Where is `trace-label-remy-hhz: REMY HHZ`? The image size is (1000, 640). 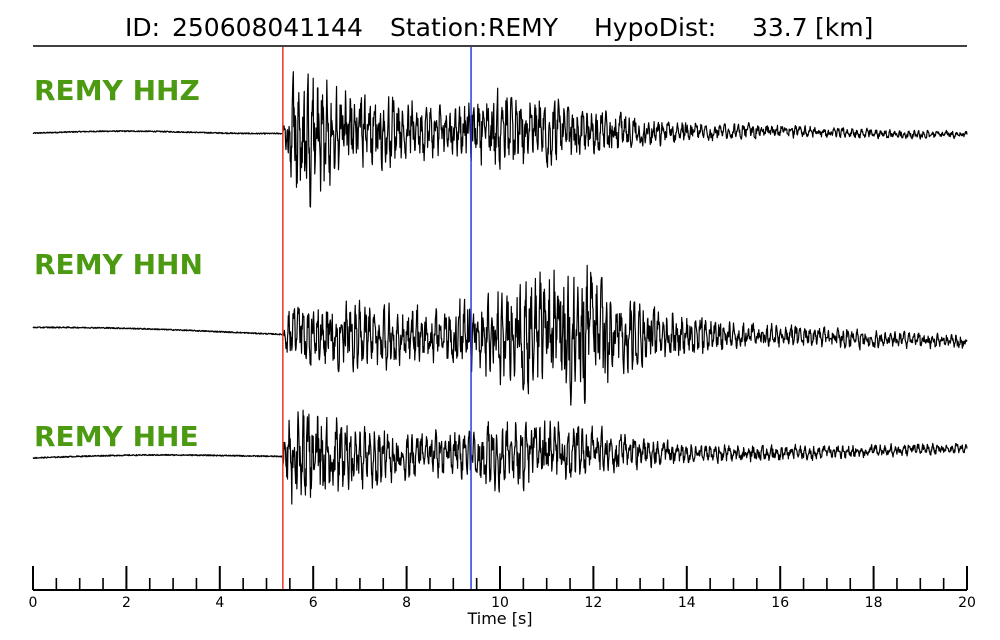 trace-label-remy-hhz: REMY HHZ is located at coordinates (117, 90).